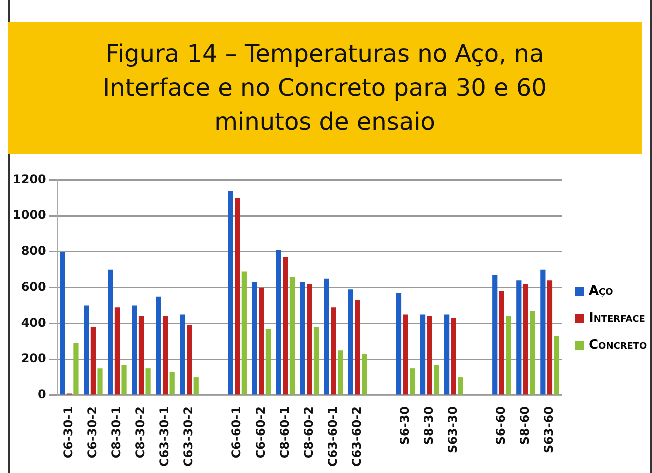  What do you see at coordinates (117, 432) in the screenshot?
I see `x-tick-label: C8-30-1` at bounding box center [117, 432].